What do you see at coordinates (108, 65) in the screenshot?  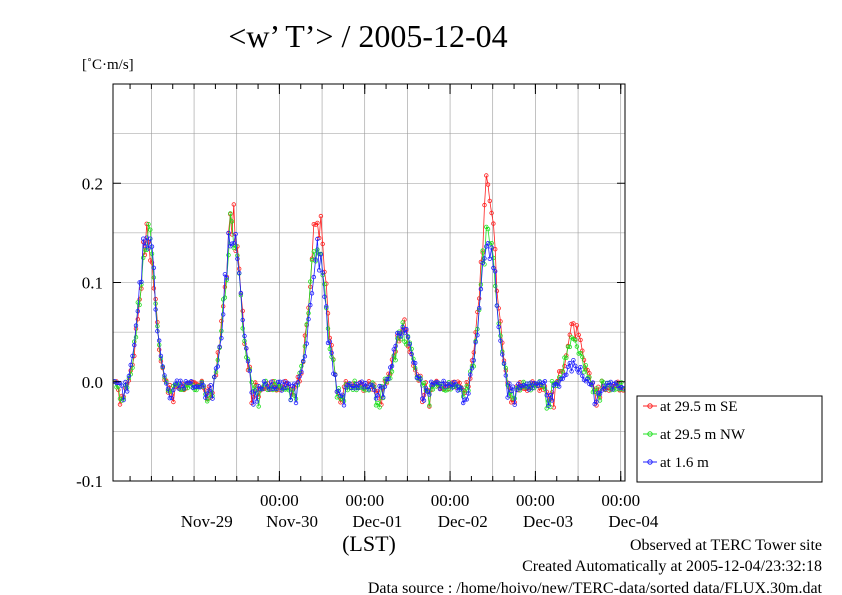 I see `y-unit-label: [˚C·m/s]` at bounding box center [108, 65].